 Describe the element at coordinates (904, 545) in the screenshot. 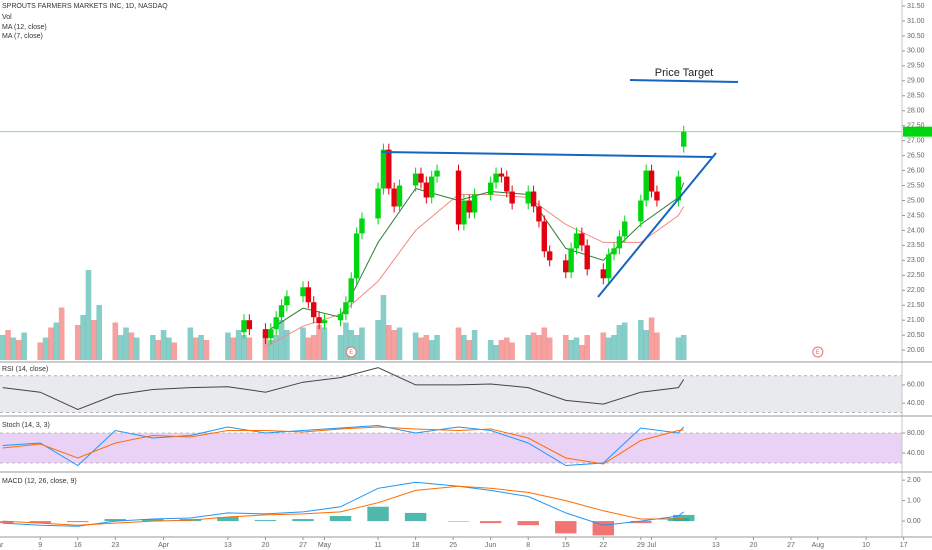

I see `x-tick-label: 17` at that location.